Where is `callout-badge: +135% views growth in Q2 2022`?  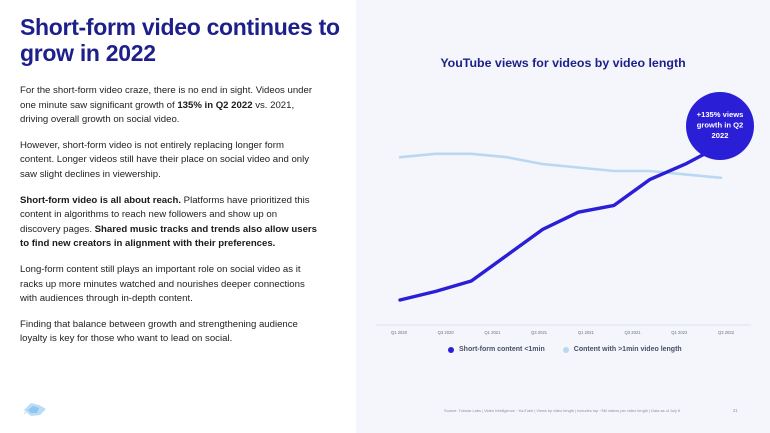 callout-badge: +135% views growth in Q2 2022 is located at coordinates (720, 126).